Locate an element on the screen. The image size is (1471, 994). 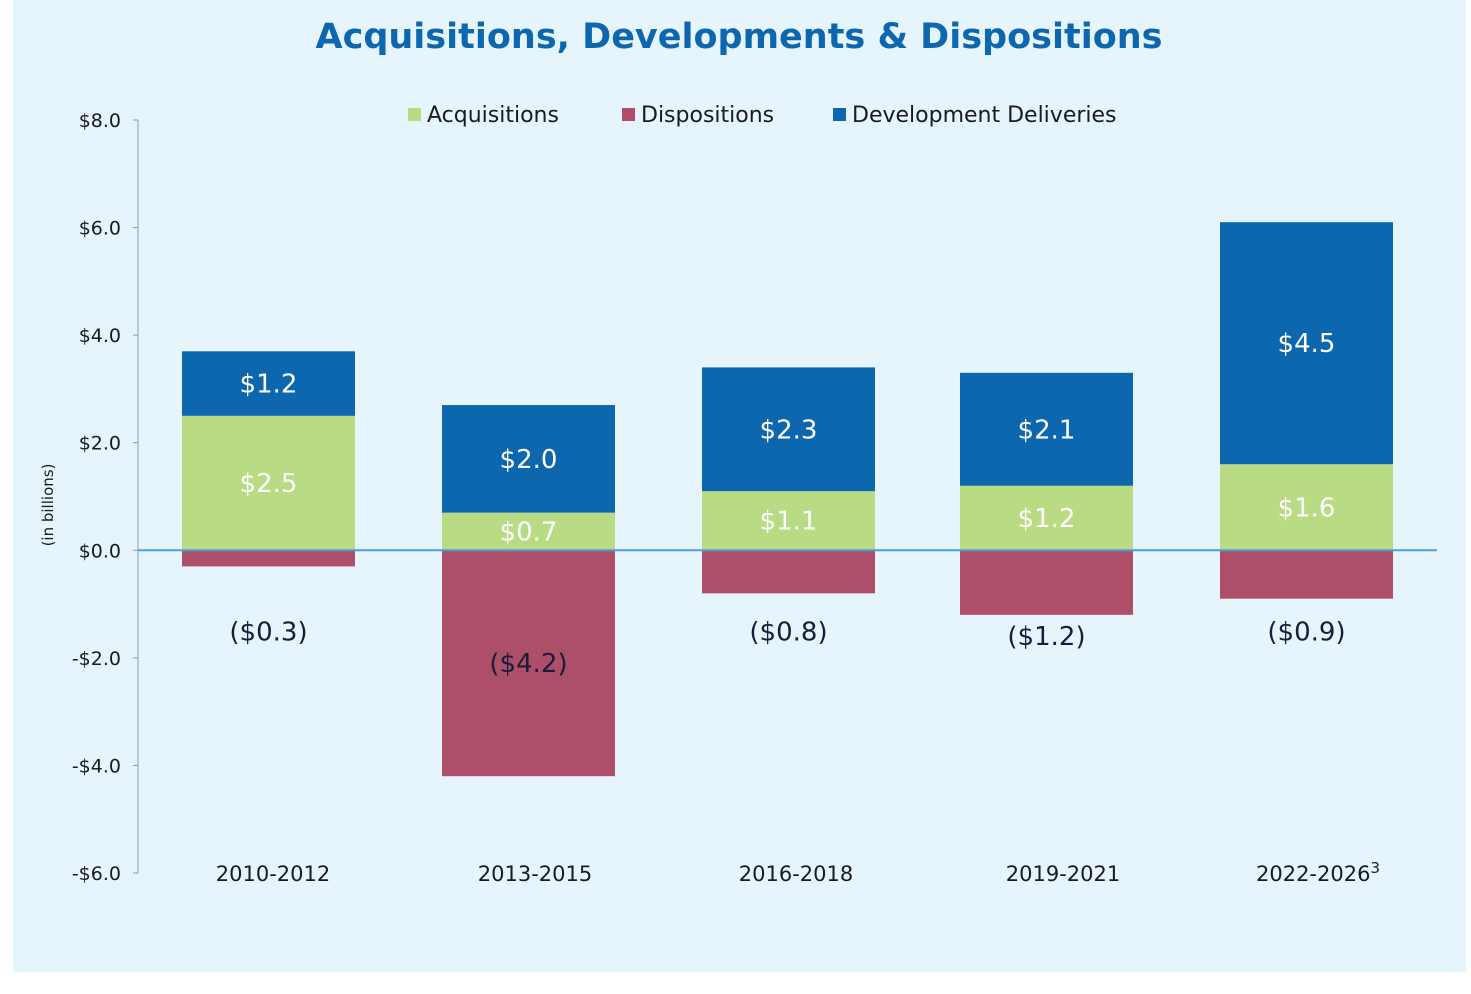
data-label-acquisitions: $1.6 is located at coordinates (1307, 508).